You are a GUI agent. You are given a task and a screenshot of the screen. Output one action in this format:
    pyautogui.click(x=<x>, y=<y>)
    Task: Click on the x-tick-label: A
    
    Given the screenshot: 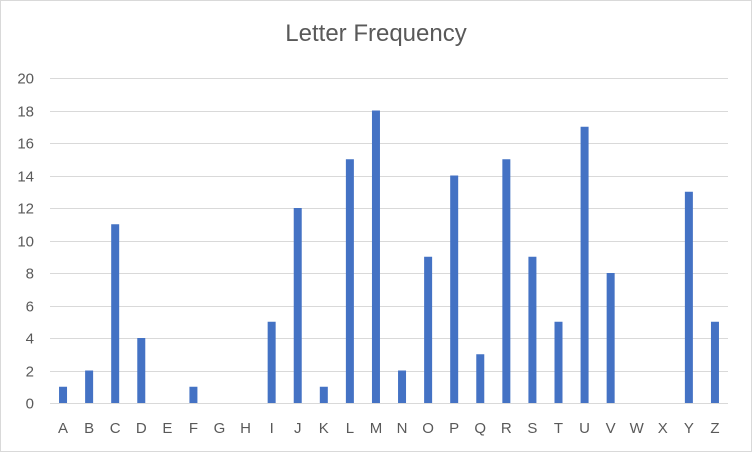 What is the action you would take?
    pyautogui.click(x=63, y=428)
    